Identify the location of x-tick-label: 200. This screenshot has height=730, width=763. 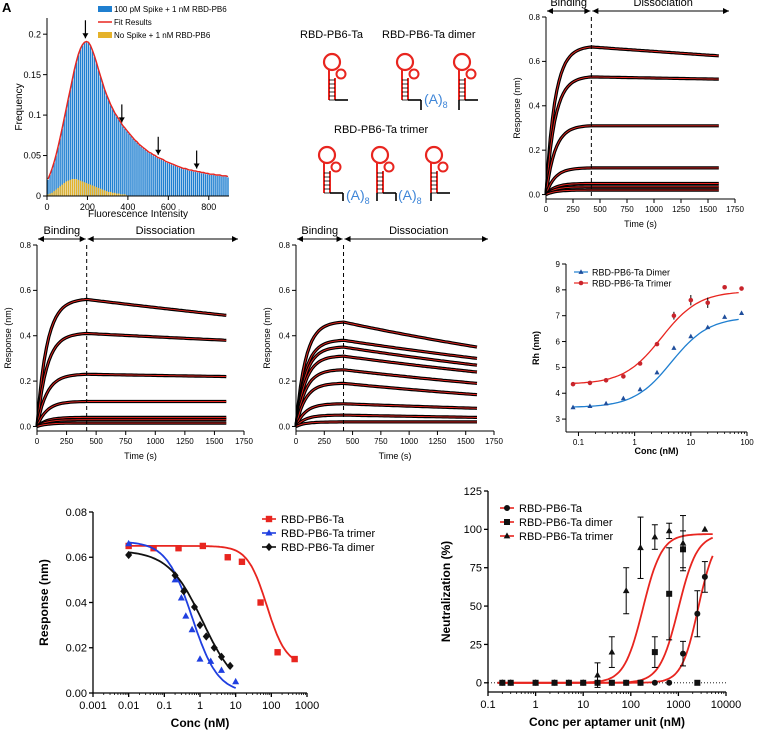
(87, 207).